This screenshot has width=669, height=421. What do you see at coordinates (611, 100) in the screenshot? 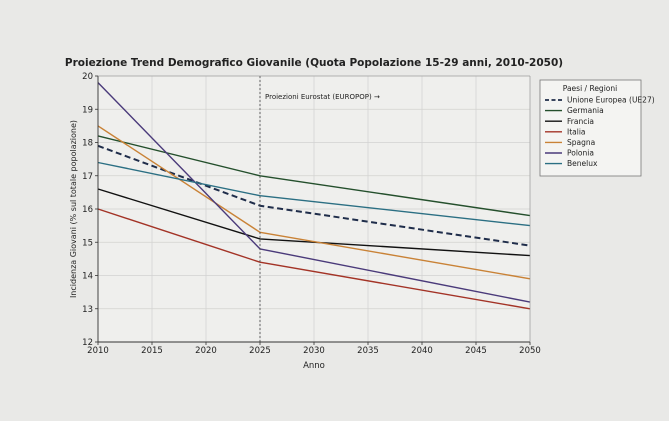
I see `legend-label: Unione Europea (UE27)` at bounding box center [611, 100].